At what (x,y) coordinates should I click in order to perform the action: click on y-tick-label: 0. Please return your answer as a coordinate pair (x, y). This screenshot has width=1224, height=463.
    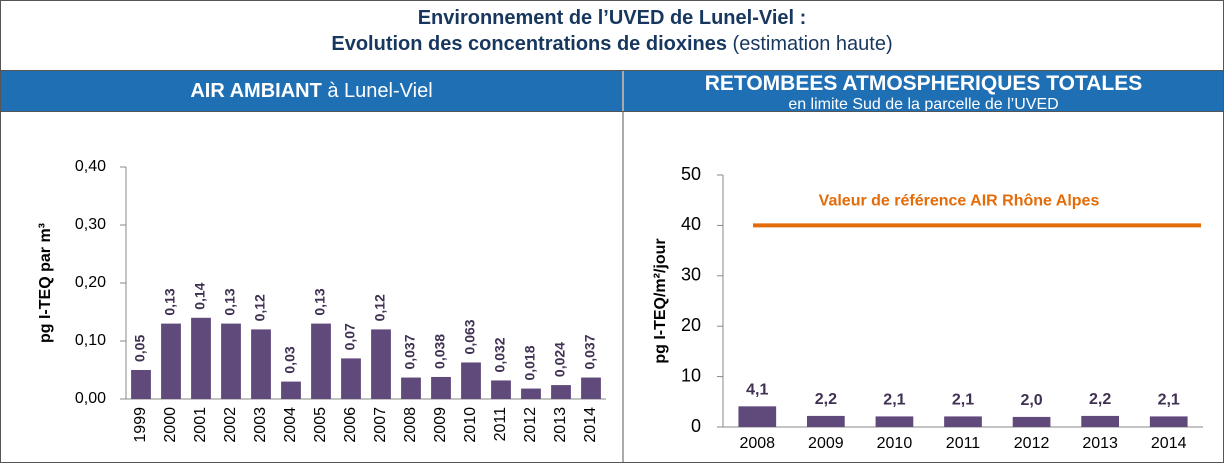
    Looking at the image, I should click on (696, 426).